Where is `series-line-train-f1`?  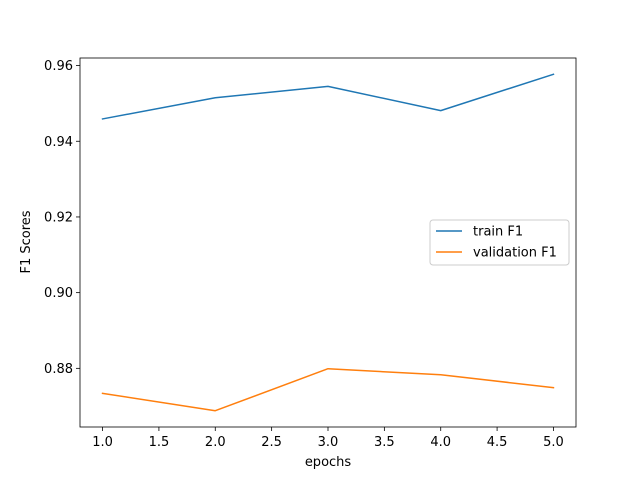 series-line-train-f1 is located at coordinates (328, 96).